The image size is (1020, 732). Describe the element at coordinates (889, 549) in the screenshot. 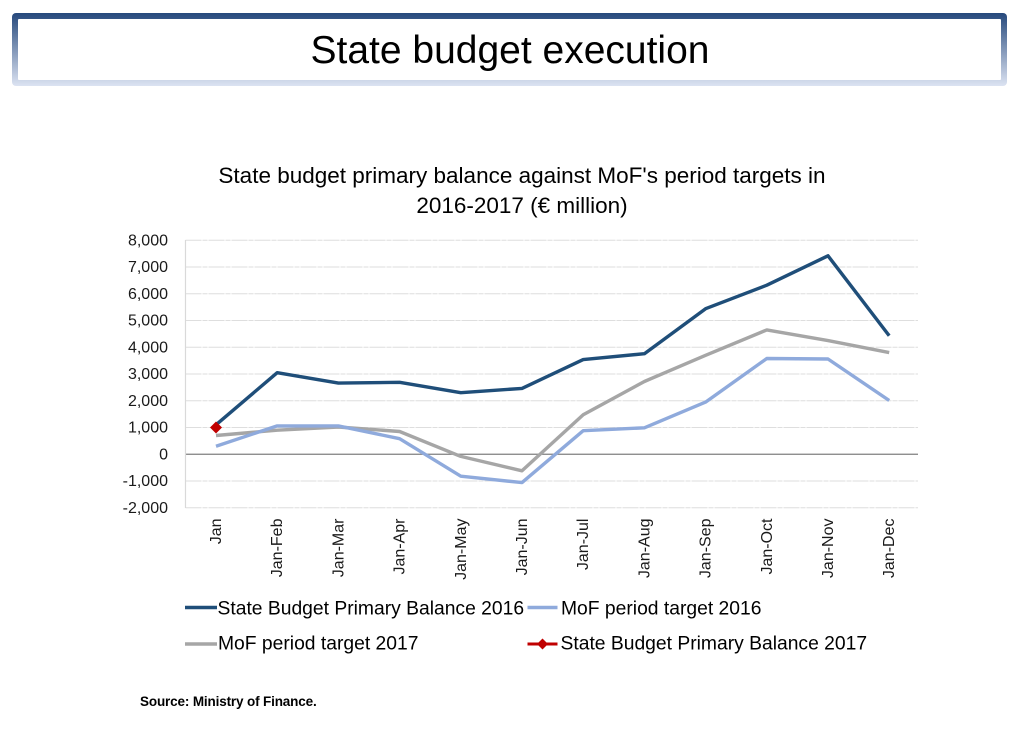

I see `svg-text: Jan-Dec` at that location.